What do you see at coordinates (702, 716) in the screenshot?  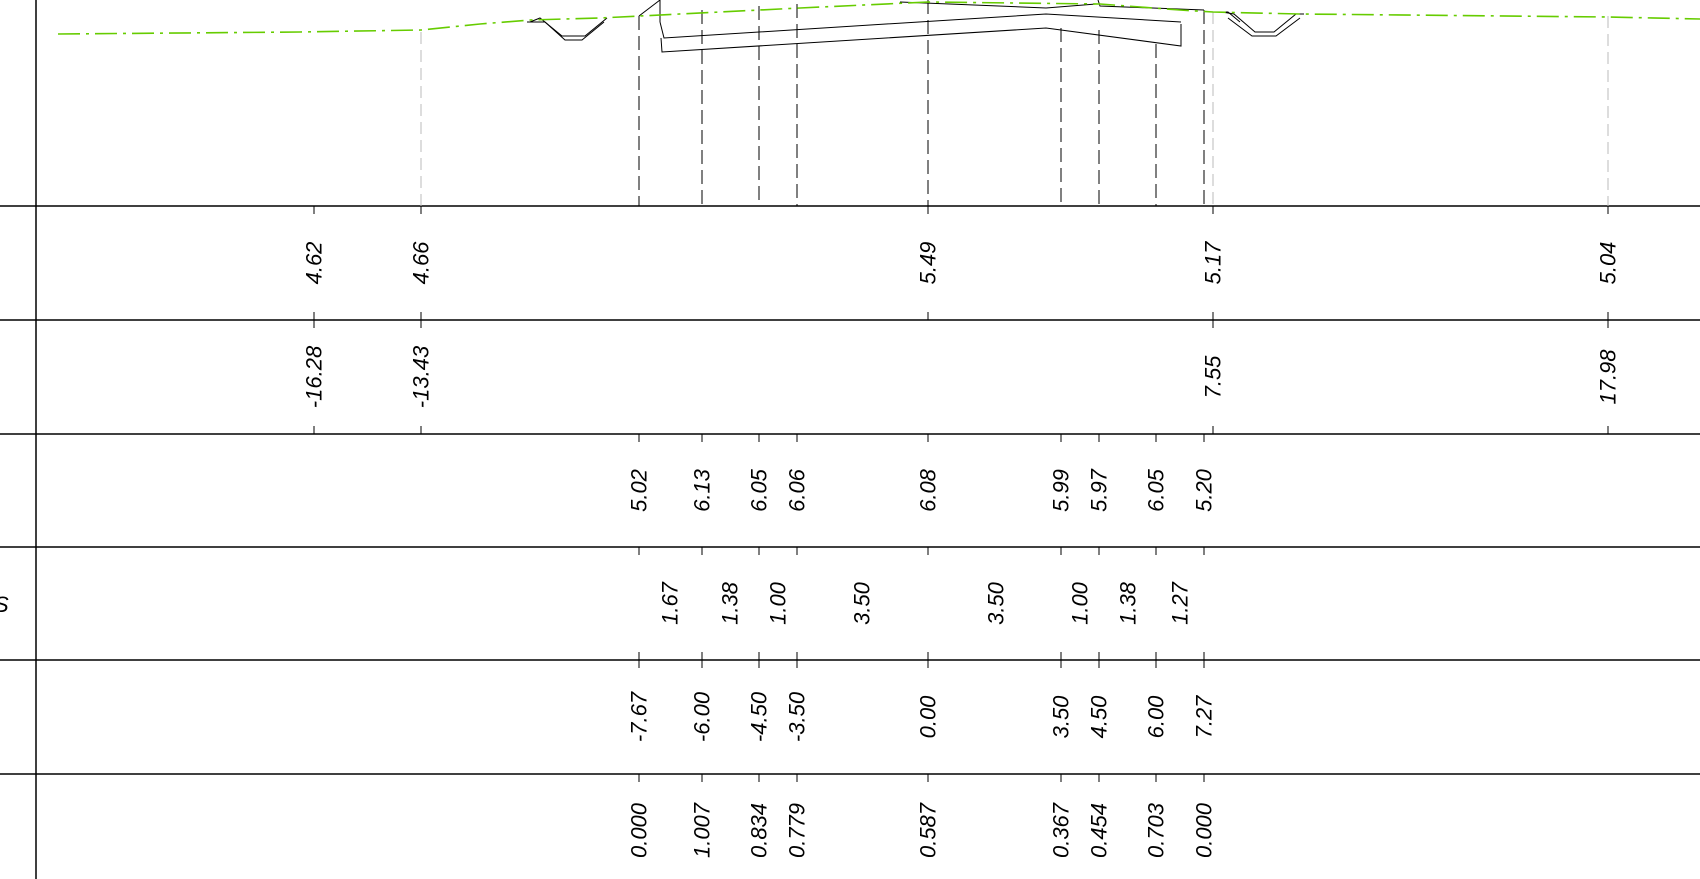 I see `design-offset-value: -6.00` at bounding box center [702, 716].